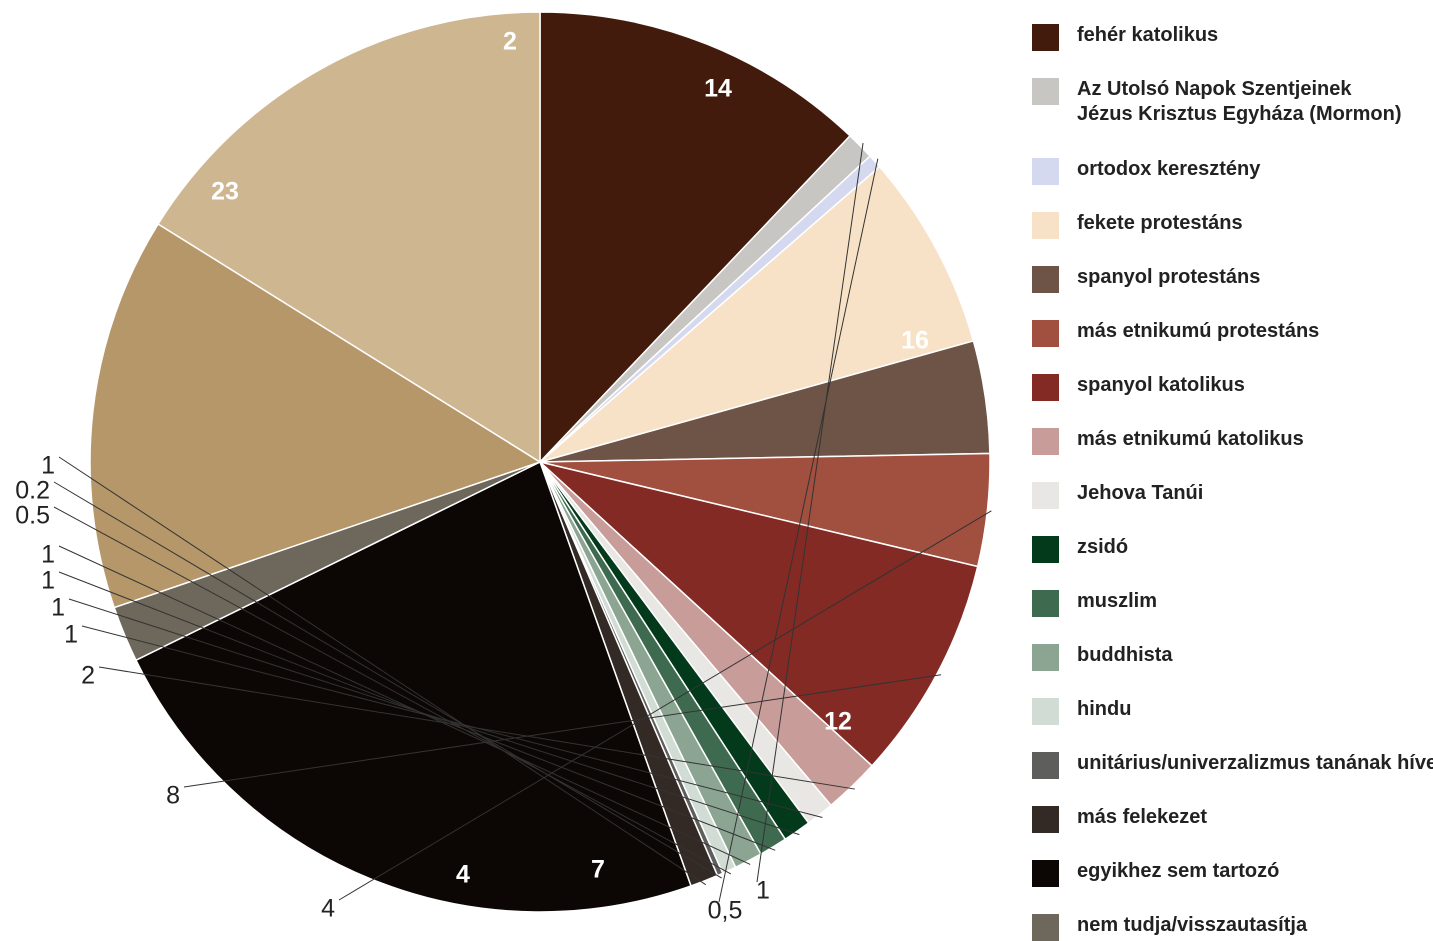  Describe the element at coordinates (225, 192) in the screenshot. I see `data-label-egyikhez-sem-tartozo: 23` at that location.